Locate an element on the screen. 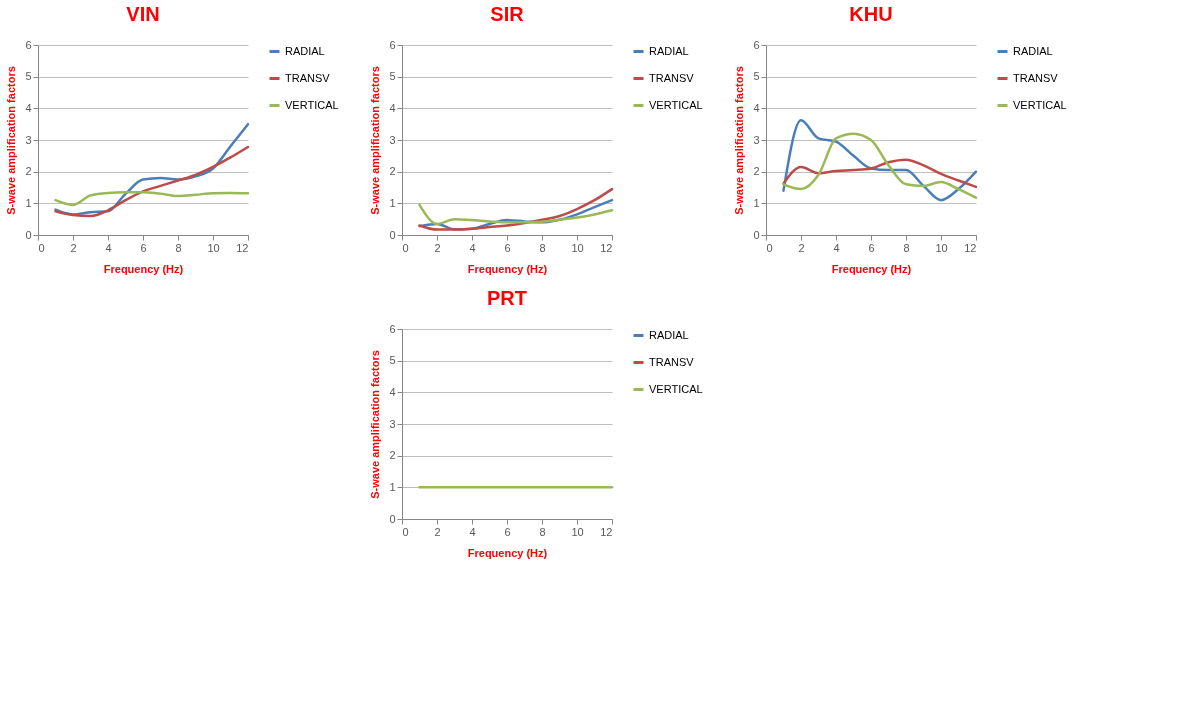 This screenshot has width=1183, height=706. chart-title: VIN is located at coordinates (143, 14).